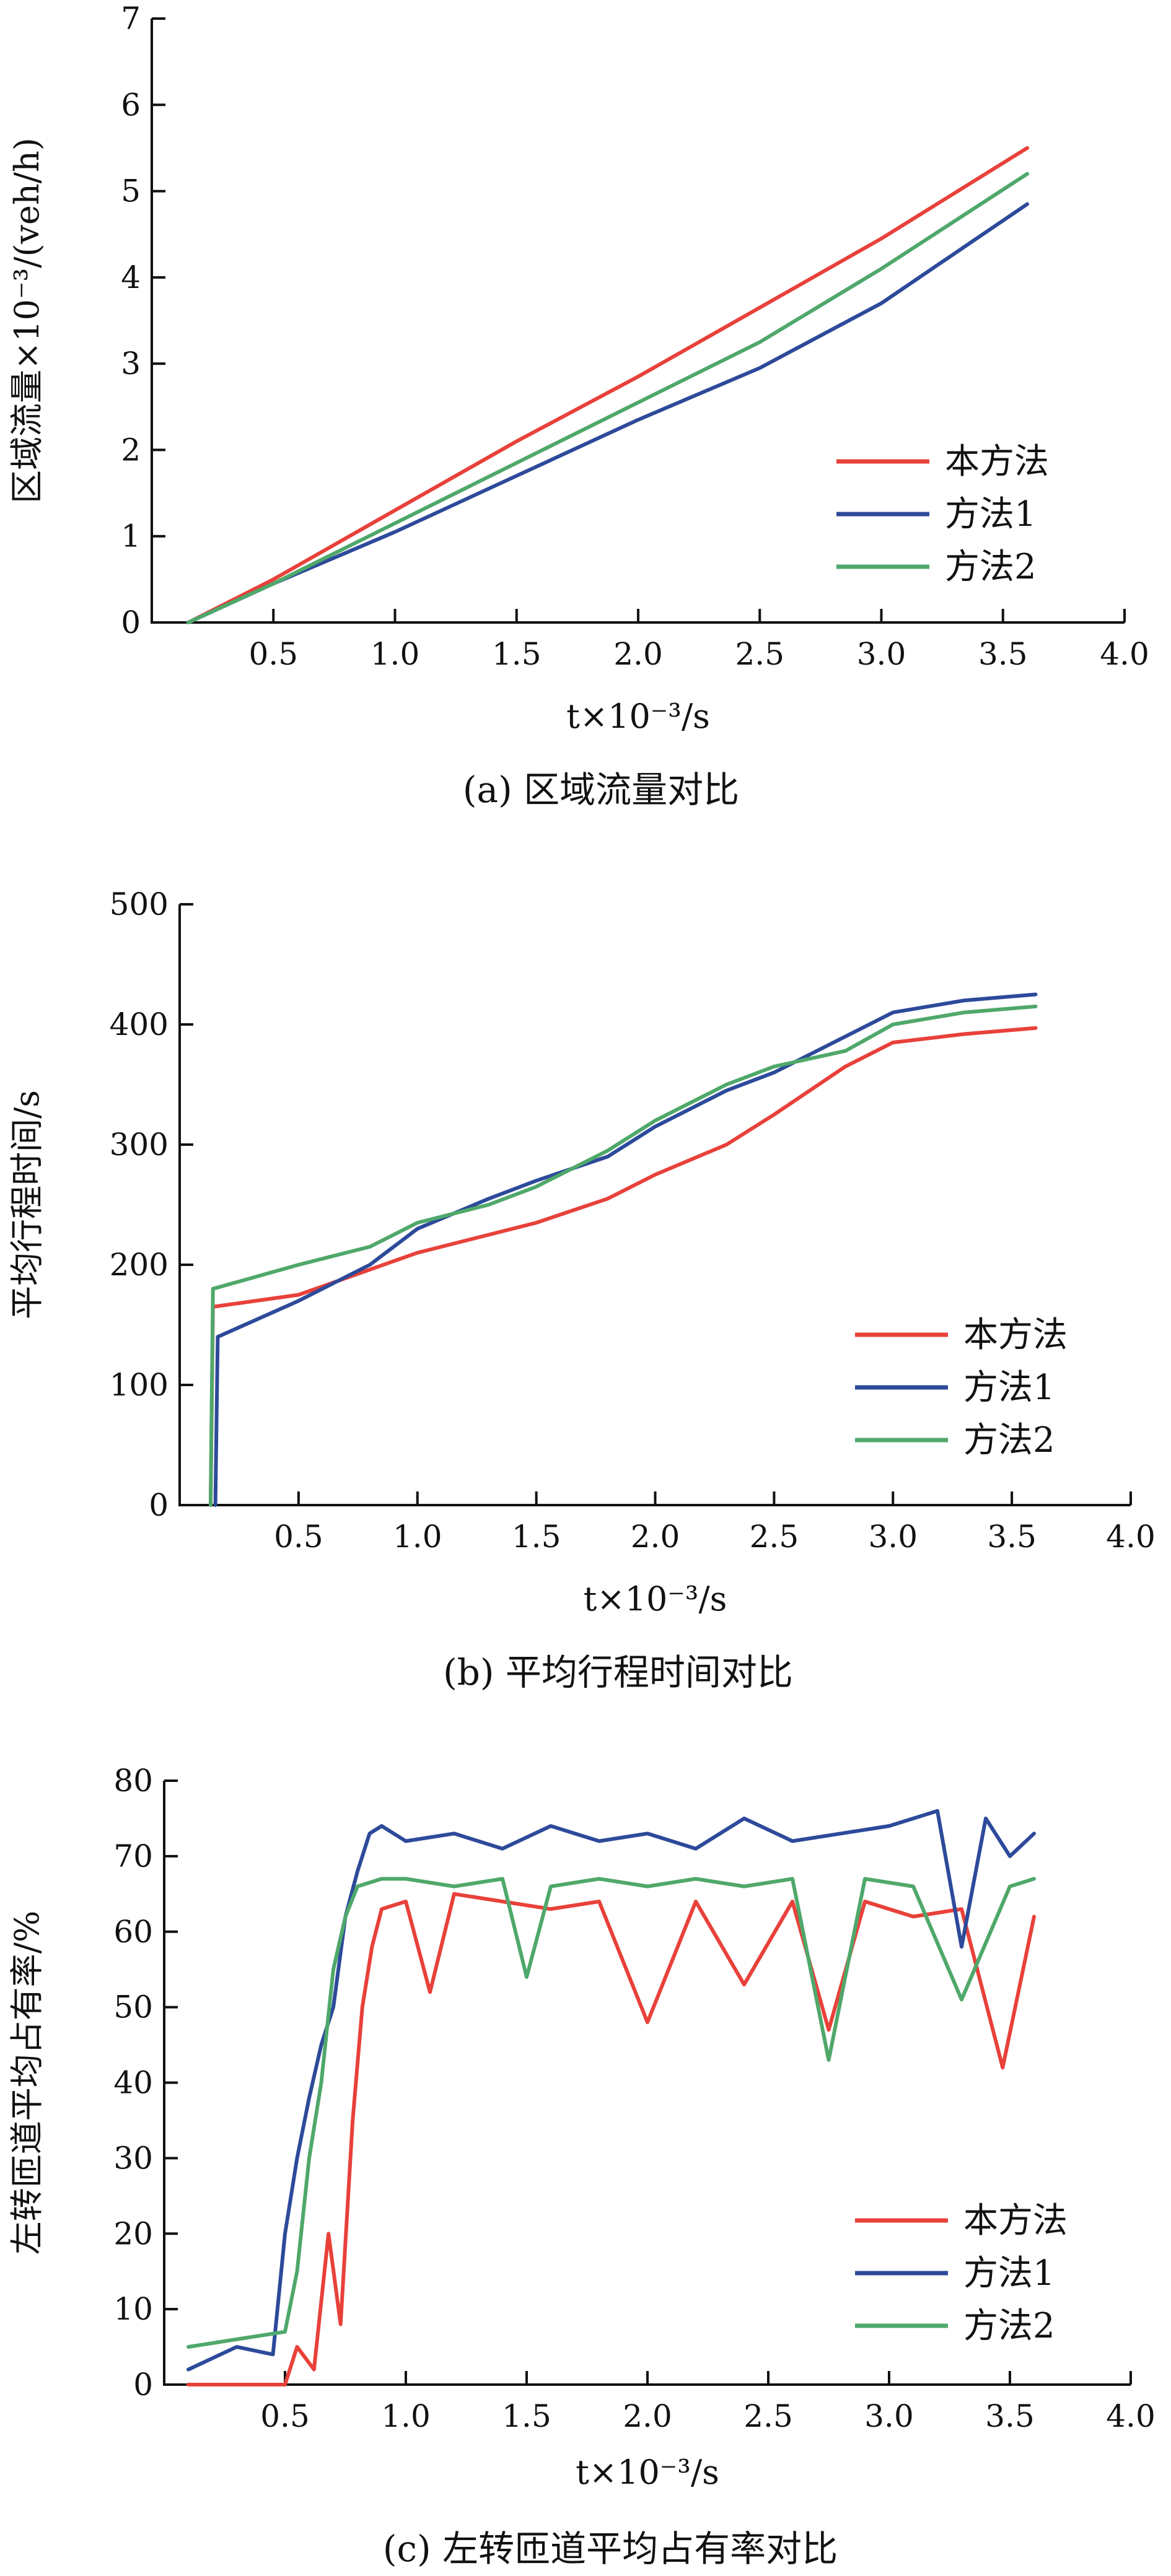 The height and width of the screenshot is (2576, 1171). What do you see at coordinates (131, 277) in the screenshot?
I see `y-tick-label: 4` at bounding box center [131, 277].